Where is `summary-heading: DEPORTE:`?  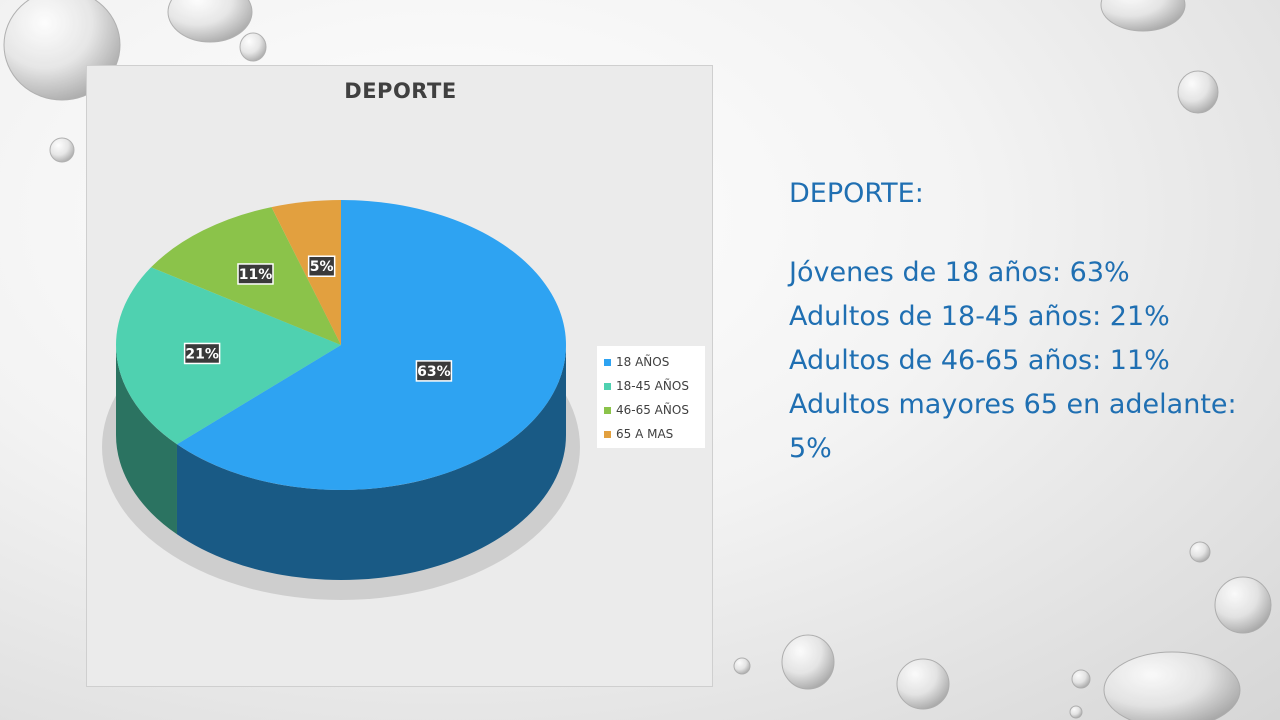 summary-heading: DEPORTE: is located at coordinates (856, 193).